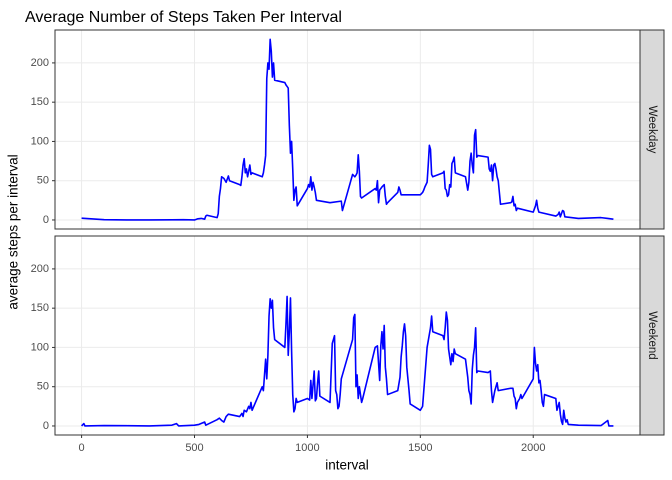  Describe the element at coordinates (307, 448) in the screenshot. I see `x-tick-label: 1000` at that location.